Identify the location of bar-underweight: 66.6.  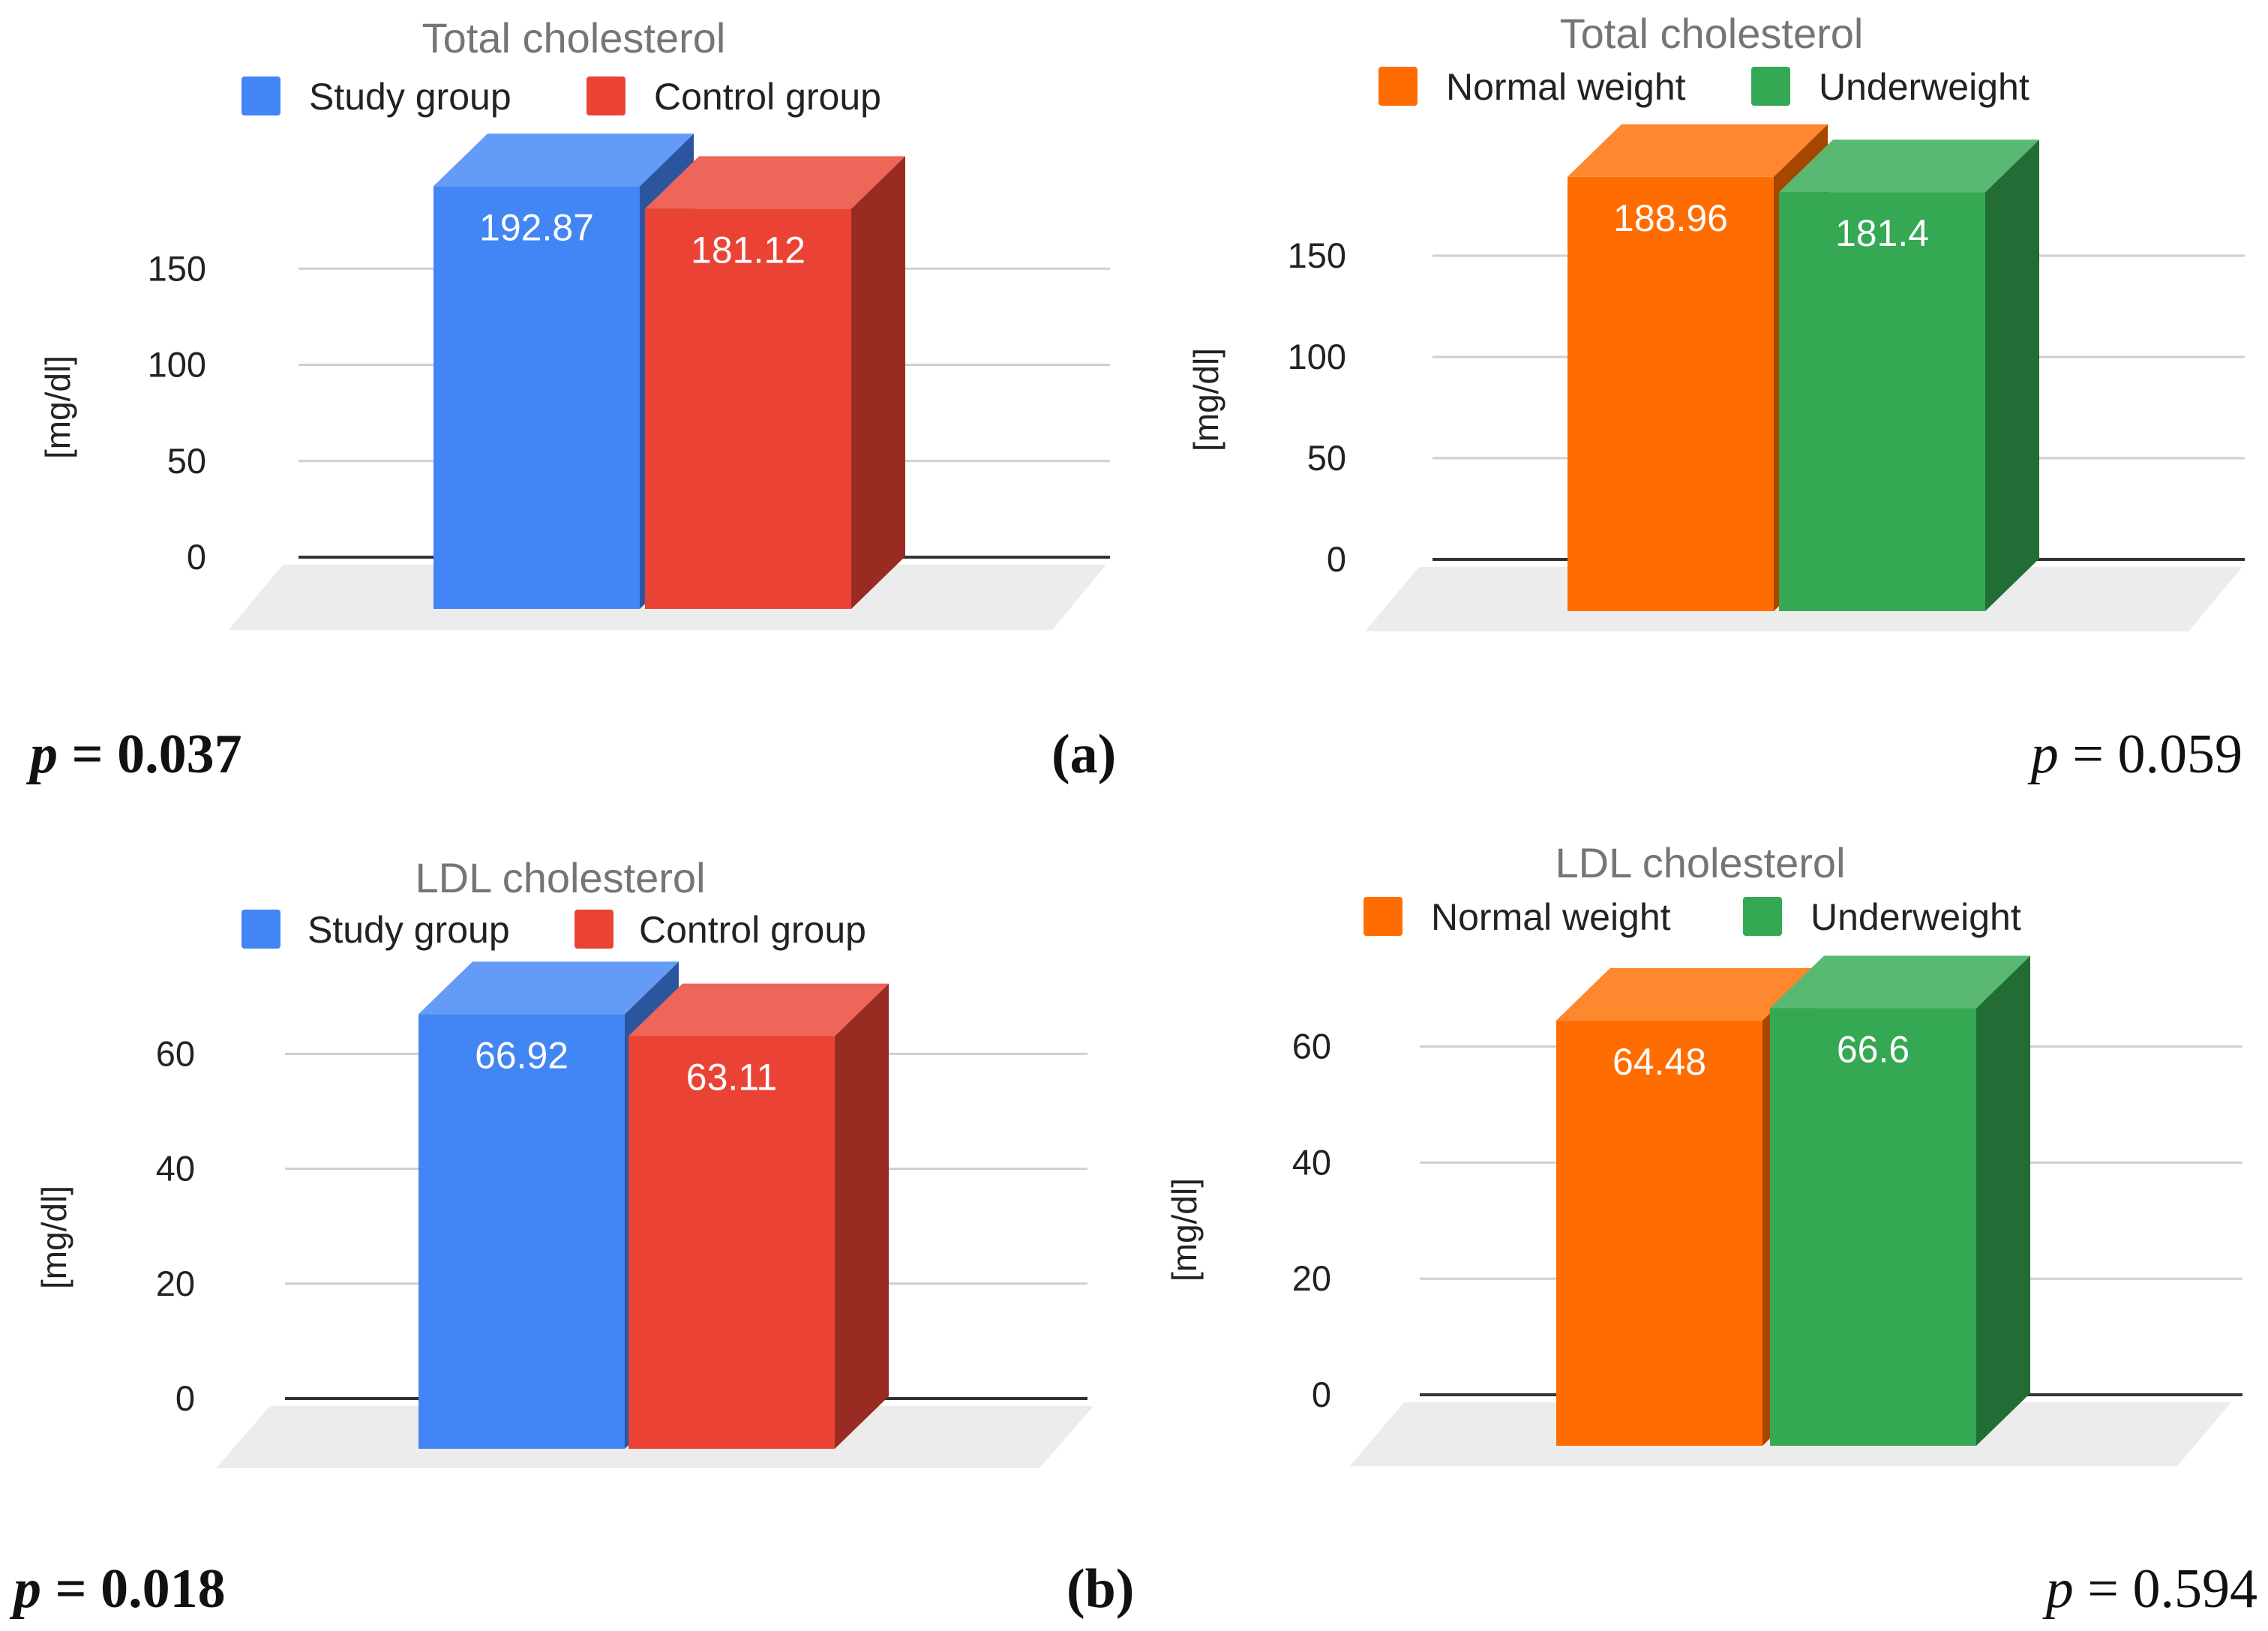
(1900, 1200).